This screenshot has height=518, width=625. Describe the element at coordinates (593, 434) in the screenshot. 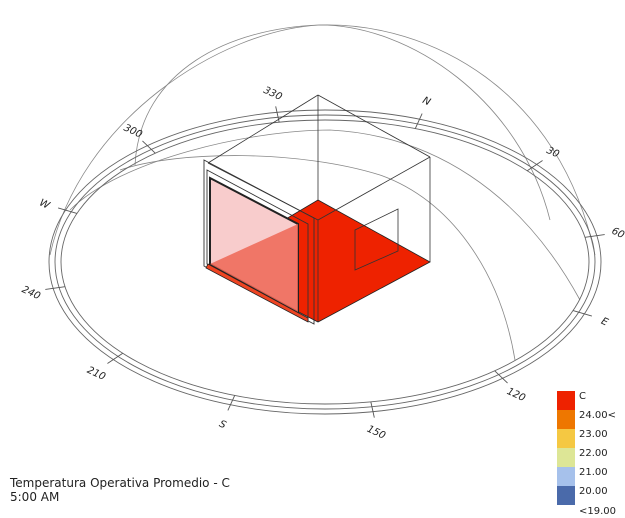

I see `legend-label: 23.00` at that location.